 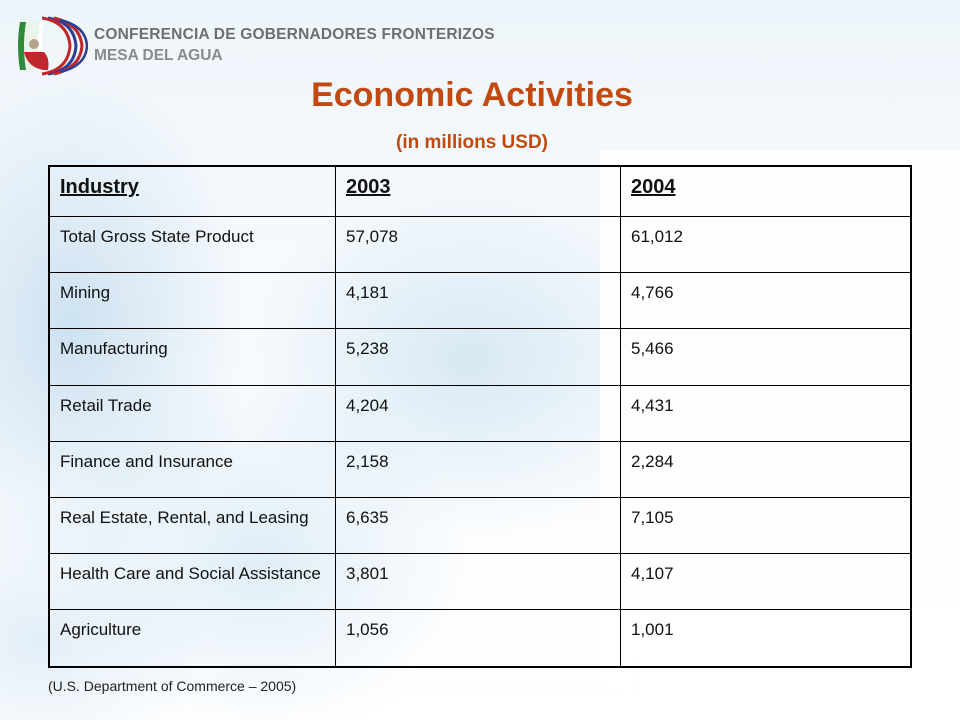 I want to click on table-header-row: Industry 2003 2004, so click(x=480, y=191).